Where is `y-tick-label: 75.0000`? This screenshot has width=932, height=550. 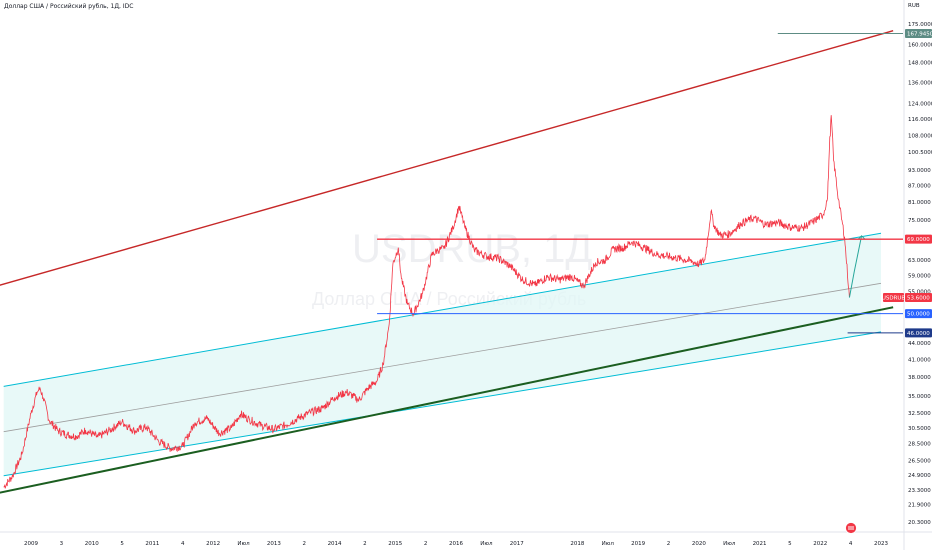
y-tick-label: 75.0000 is located at coordinates (919, 221).